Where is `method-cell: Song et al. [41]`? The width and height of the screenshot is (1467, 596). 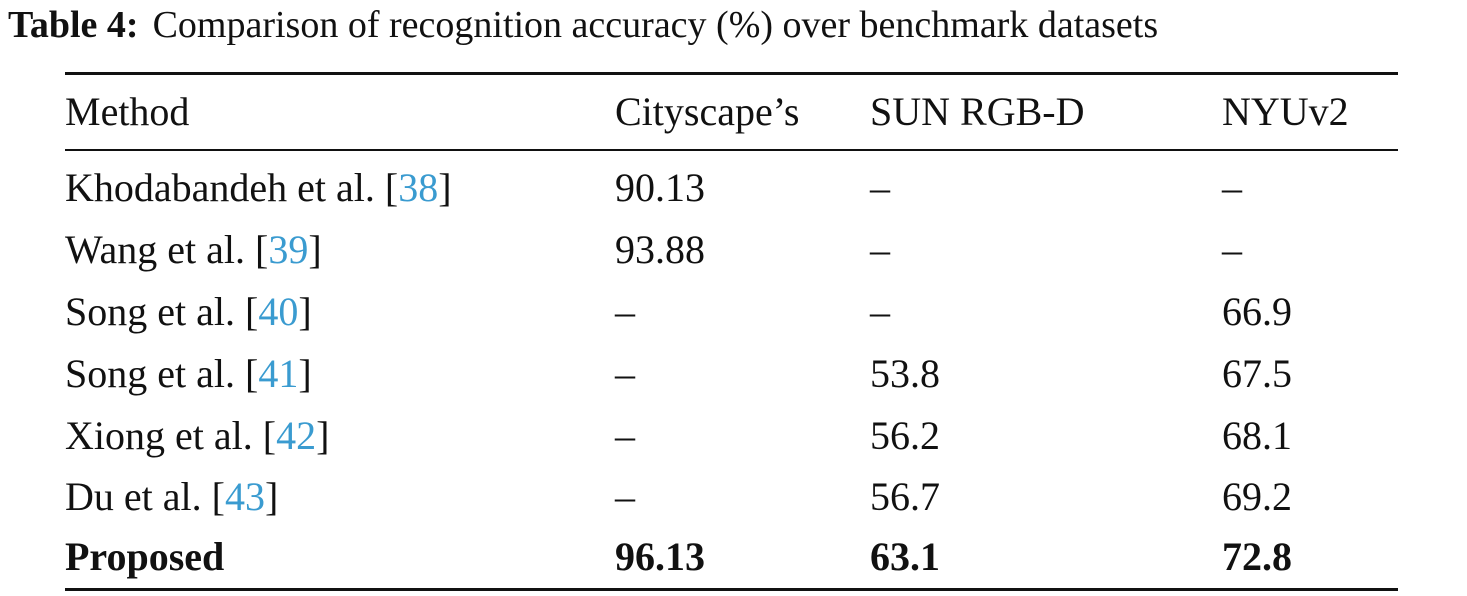 method-cell: Song et al. [41] is located at coordinates (188, 374).